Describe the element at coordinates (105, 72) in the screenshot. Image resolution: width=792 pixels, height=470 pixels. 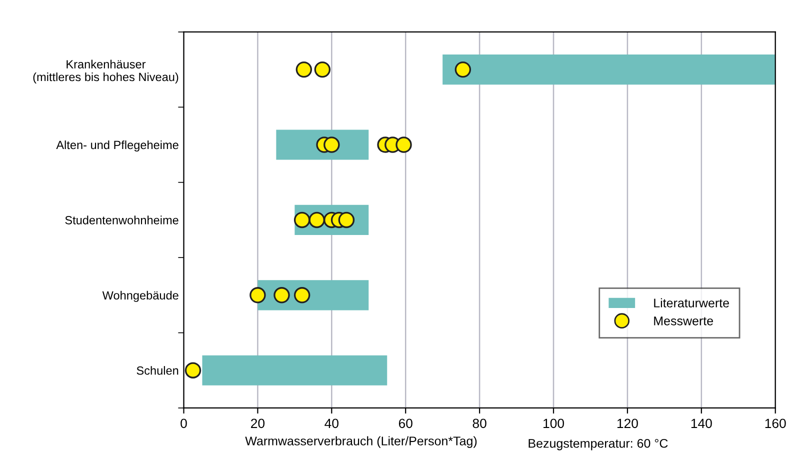
I see `y-tick-label: Krankenhäuser (mittleres bis hohes Niveau)` at that location.